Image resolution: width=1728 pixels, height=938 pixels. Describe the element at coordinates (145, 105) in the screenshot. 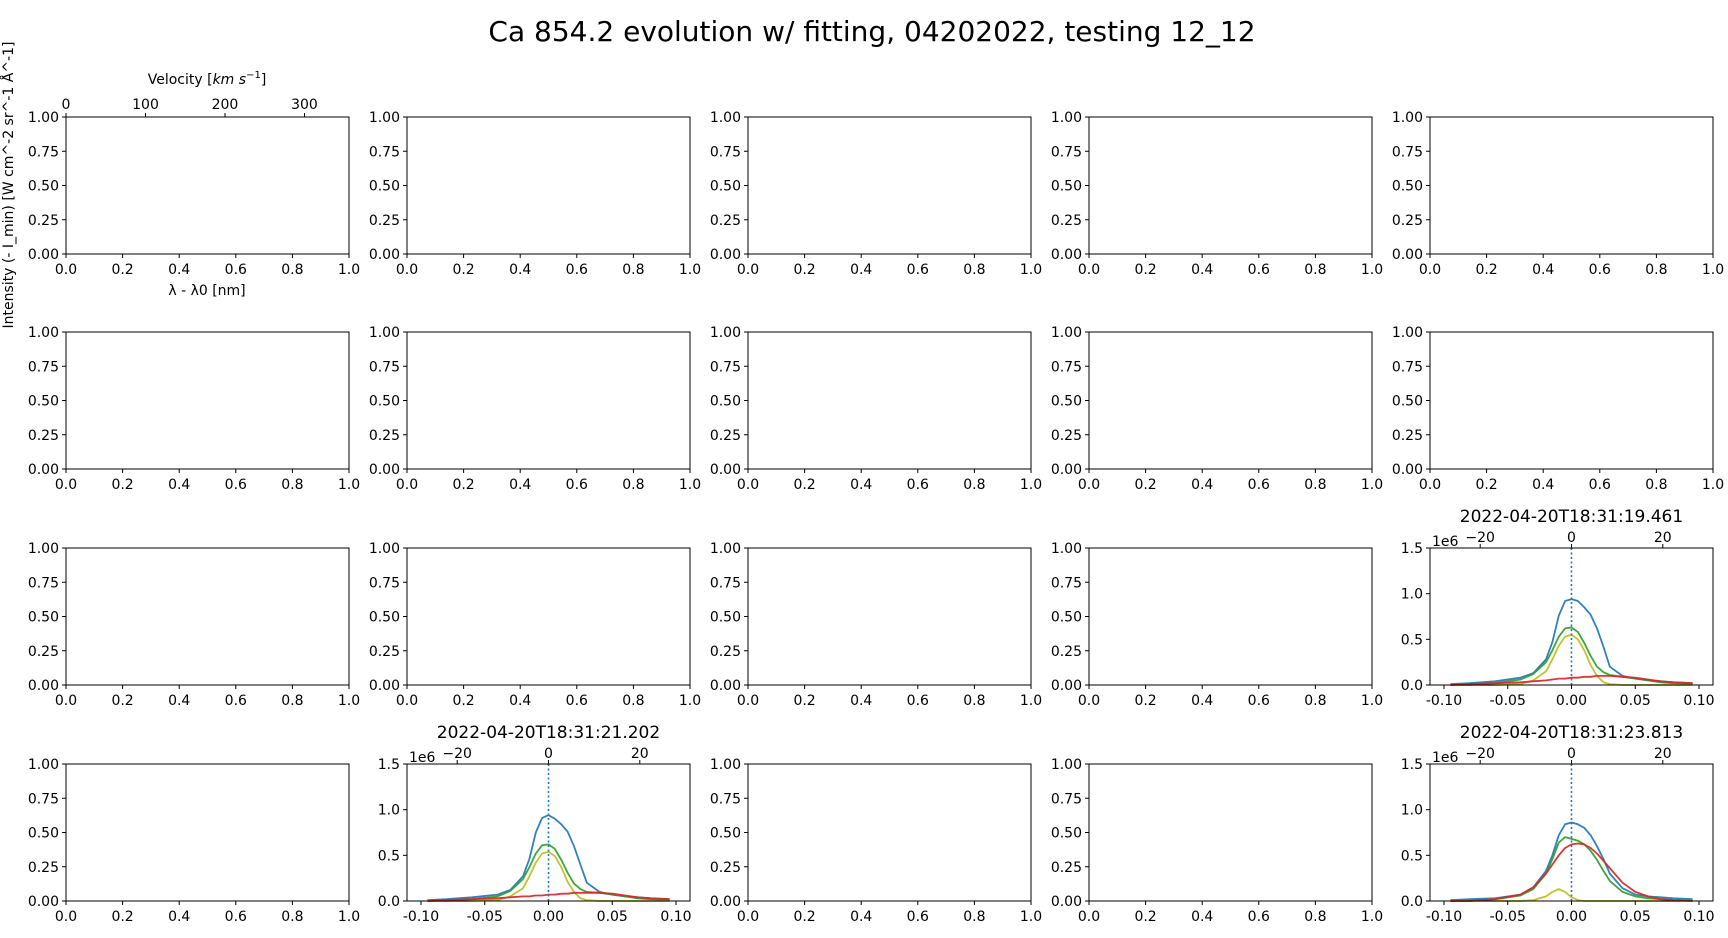

I see `top-tick-label: 100` at that location.